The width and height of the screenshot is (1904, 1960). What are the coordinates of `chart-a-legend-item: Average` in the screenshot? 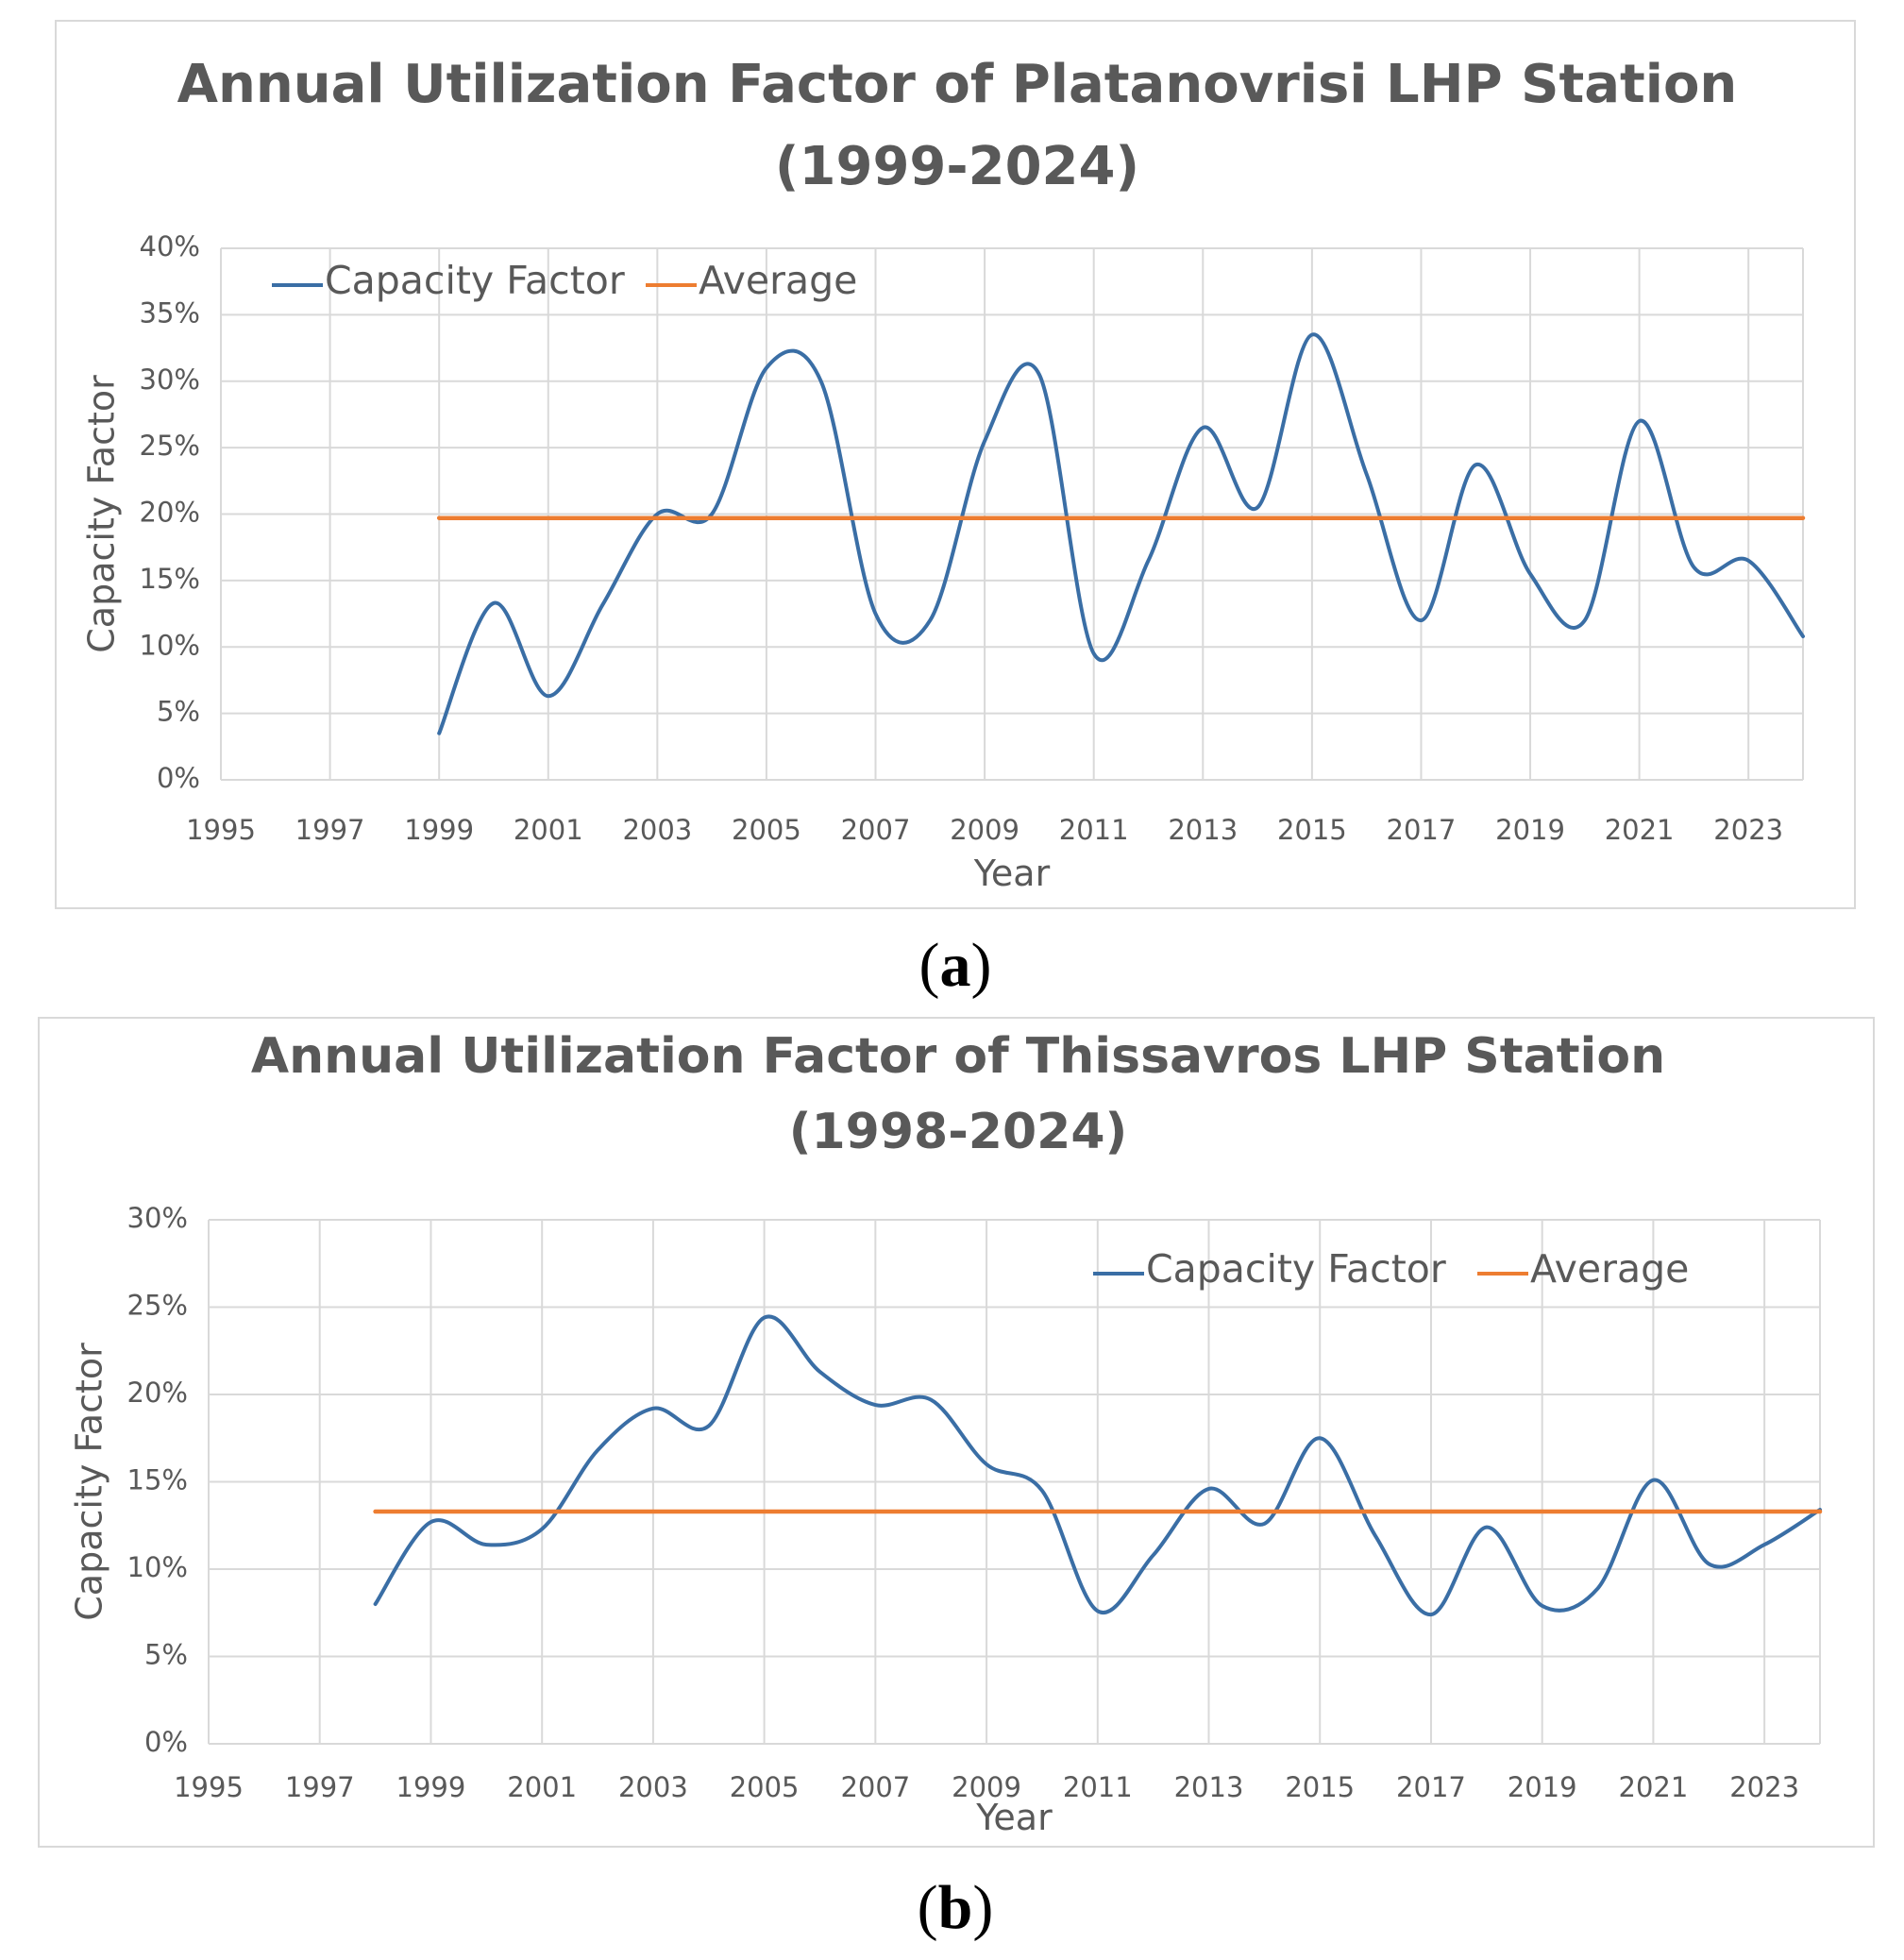 It's located at (751, 280).